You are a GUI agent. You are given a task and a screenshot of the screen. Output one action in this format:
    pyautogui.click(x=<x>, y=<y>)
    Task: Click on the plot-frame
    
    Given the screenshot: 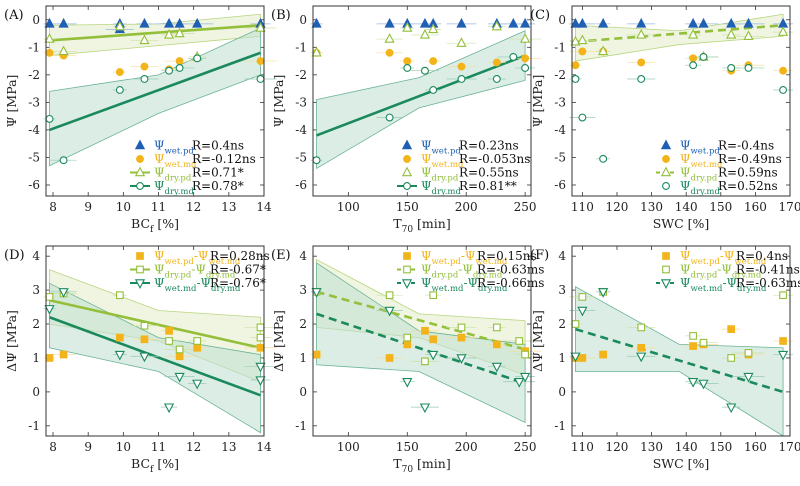 What is the action you would take?
    pyautogui.click(x=155, y=101)
    